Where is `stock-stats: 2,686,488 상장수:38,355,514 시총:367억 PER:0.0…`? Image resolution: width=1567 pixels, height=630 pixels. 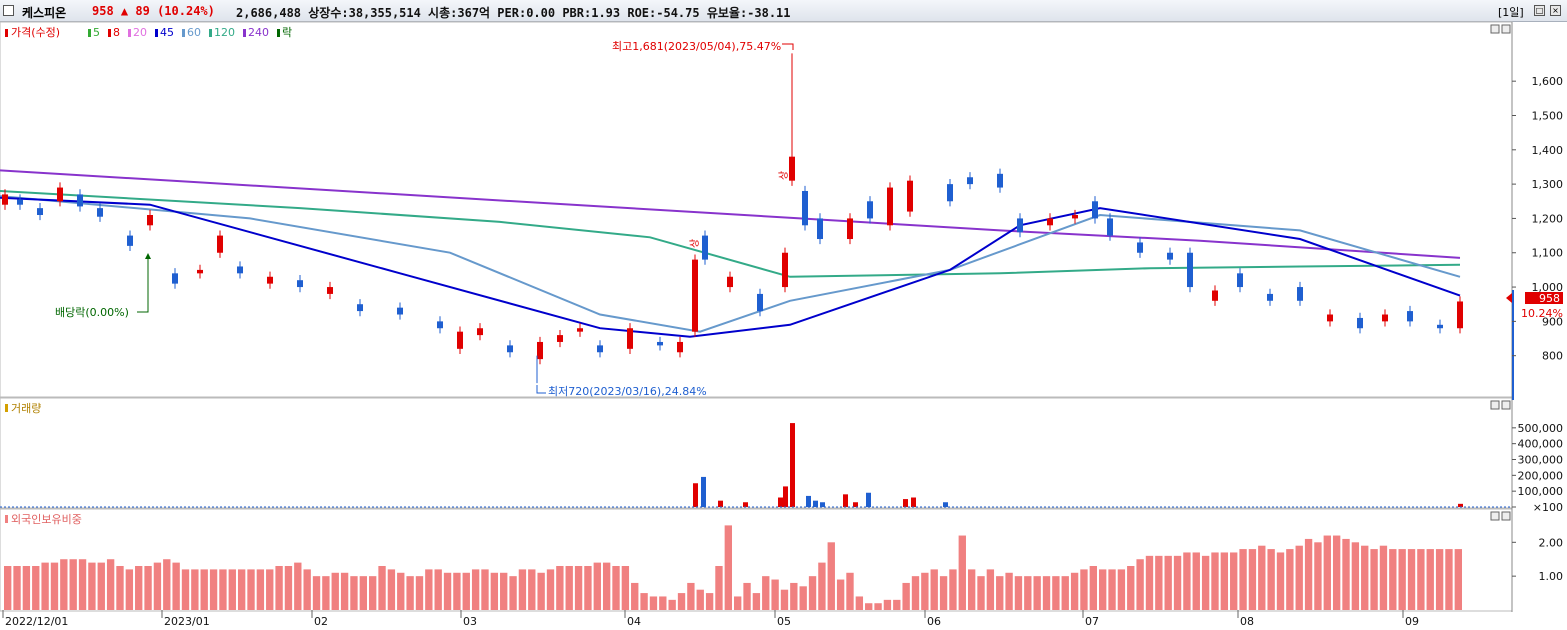 stock-stats: 2,686,488 상장수:38,355,514 시총:367억 PER:0.0… is located at coordinates (513, 13).